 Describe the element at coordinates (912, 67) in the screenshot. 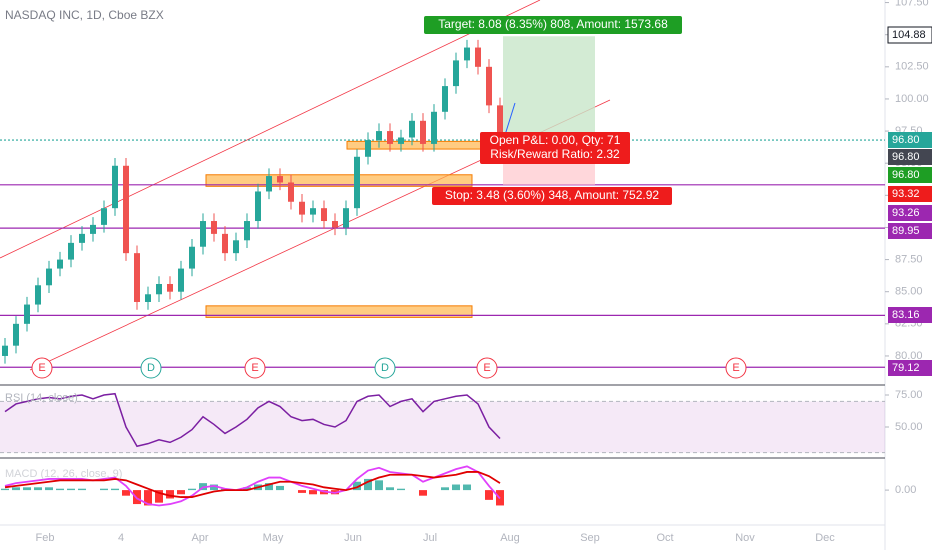

I see `y-tick-label: 102.50` at that location.